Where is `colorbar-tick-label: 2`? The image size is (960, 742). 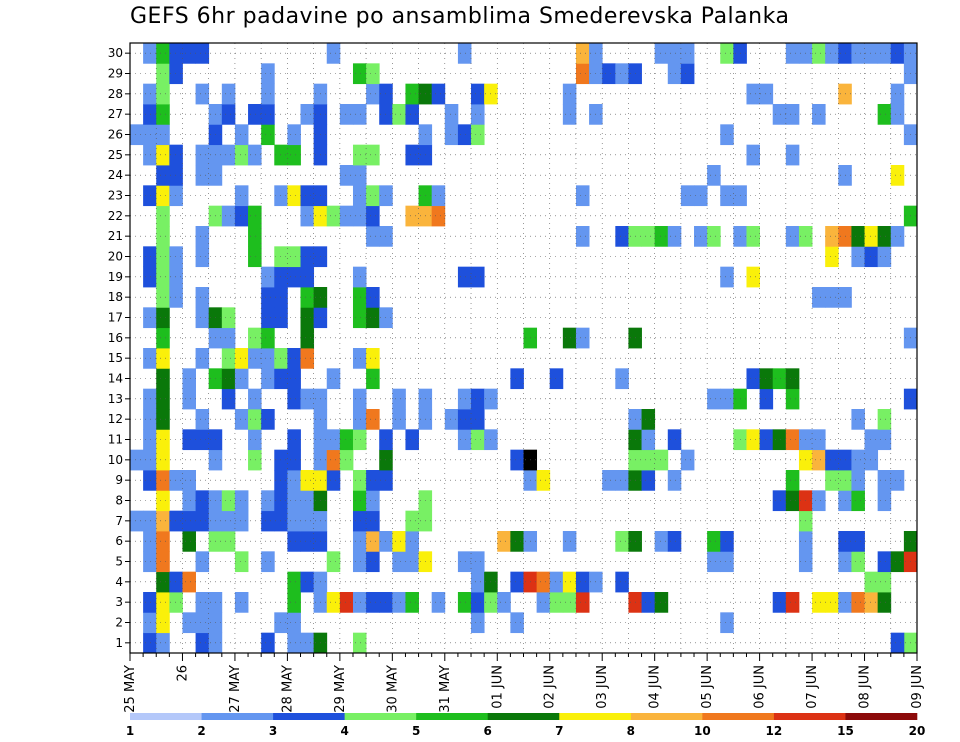 colorbar-tick-label: 2 is located at coordinates (201, 731).